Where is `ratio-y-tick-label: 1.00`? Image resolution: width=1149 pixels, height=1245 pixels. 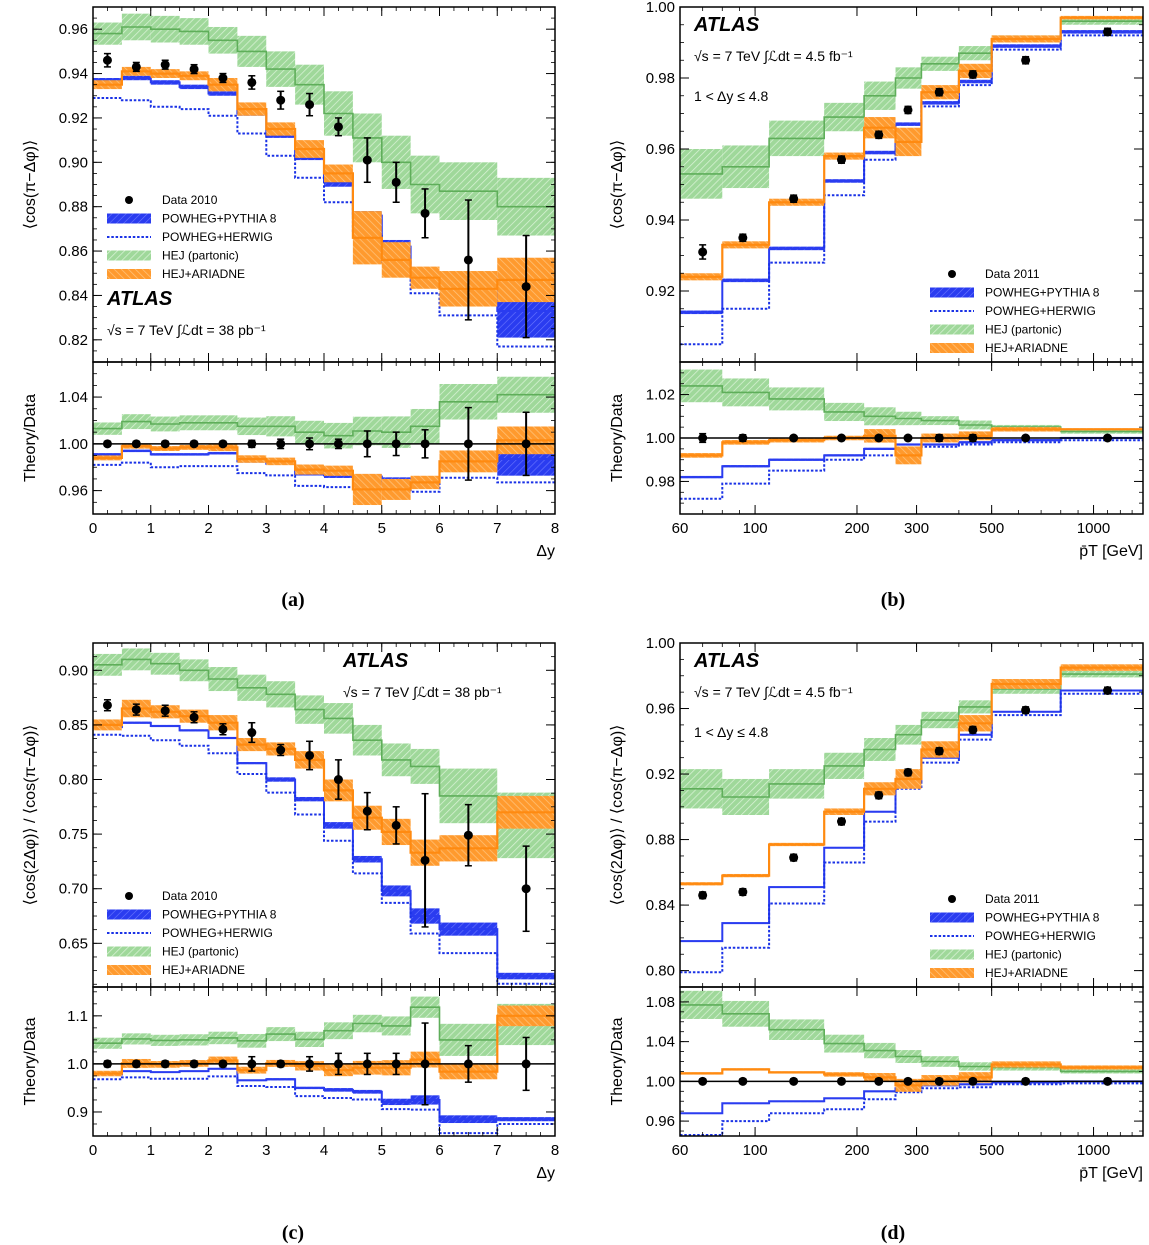 ratio-y-tick-label: 1.00 is located at coordinates (660, 1081).